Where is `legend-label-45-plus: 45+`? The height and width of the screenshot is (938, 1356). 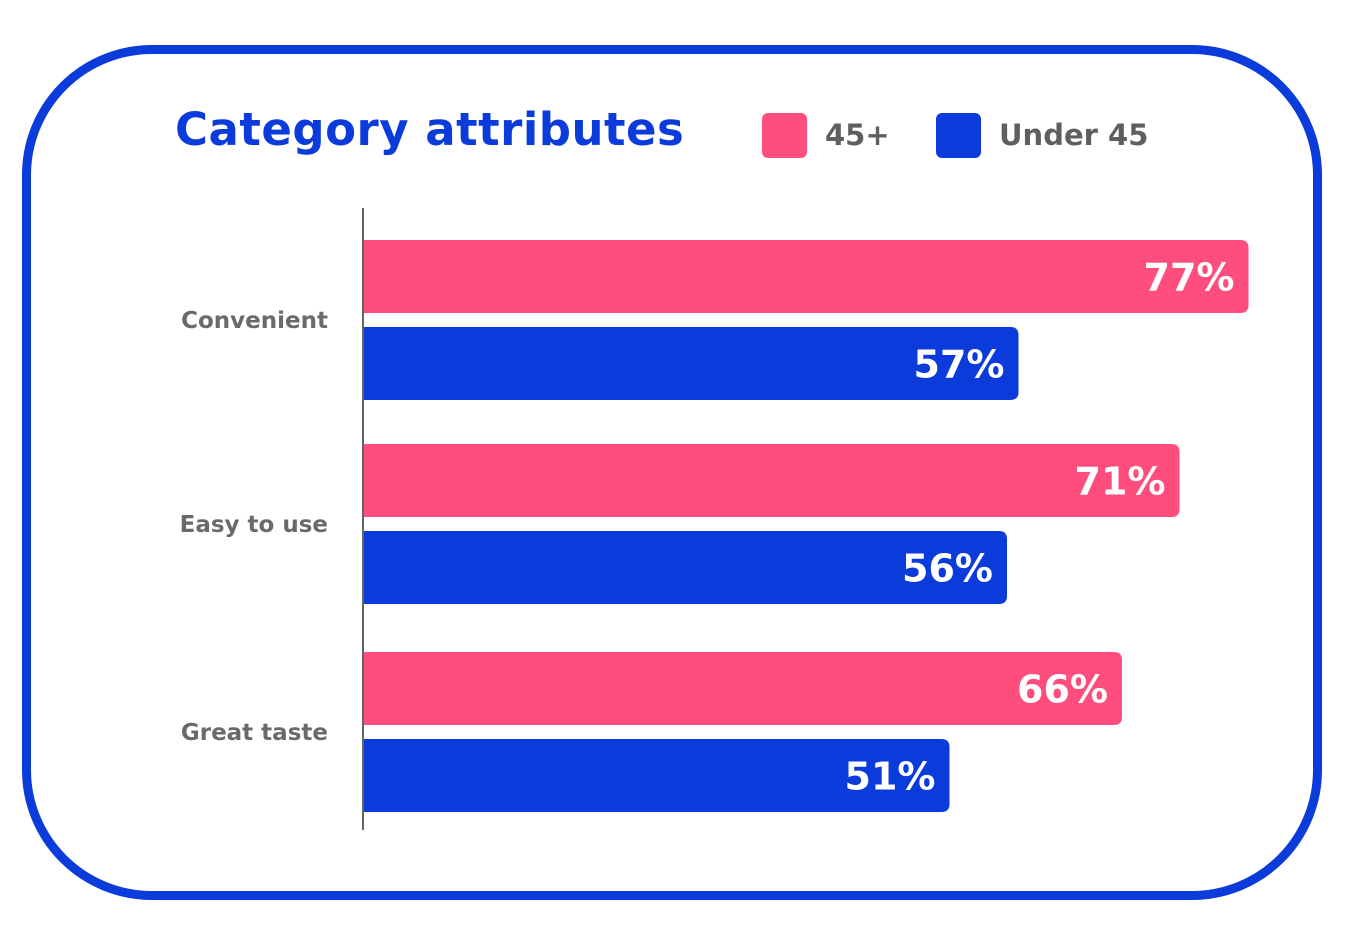
legend-label-45-plus: 45+ is located at coordinates (857, 135).